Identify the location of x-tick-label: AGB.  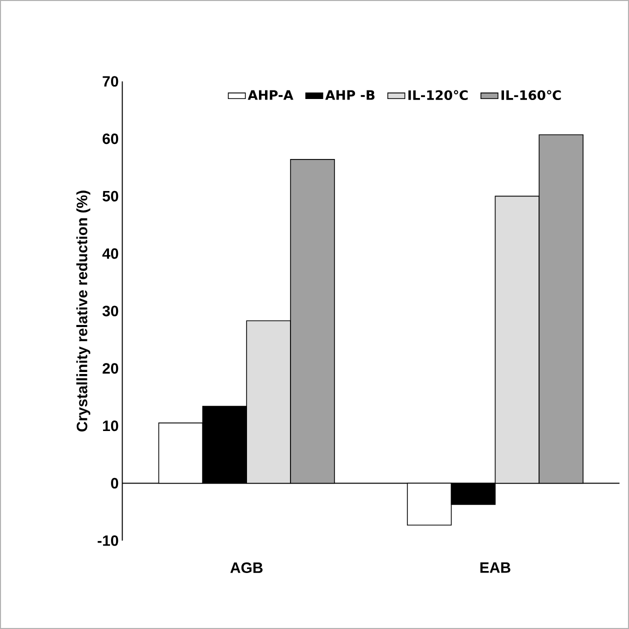
(246, 568).